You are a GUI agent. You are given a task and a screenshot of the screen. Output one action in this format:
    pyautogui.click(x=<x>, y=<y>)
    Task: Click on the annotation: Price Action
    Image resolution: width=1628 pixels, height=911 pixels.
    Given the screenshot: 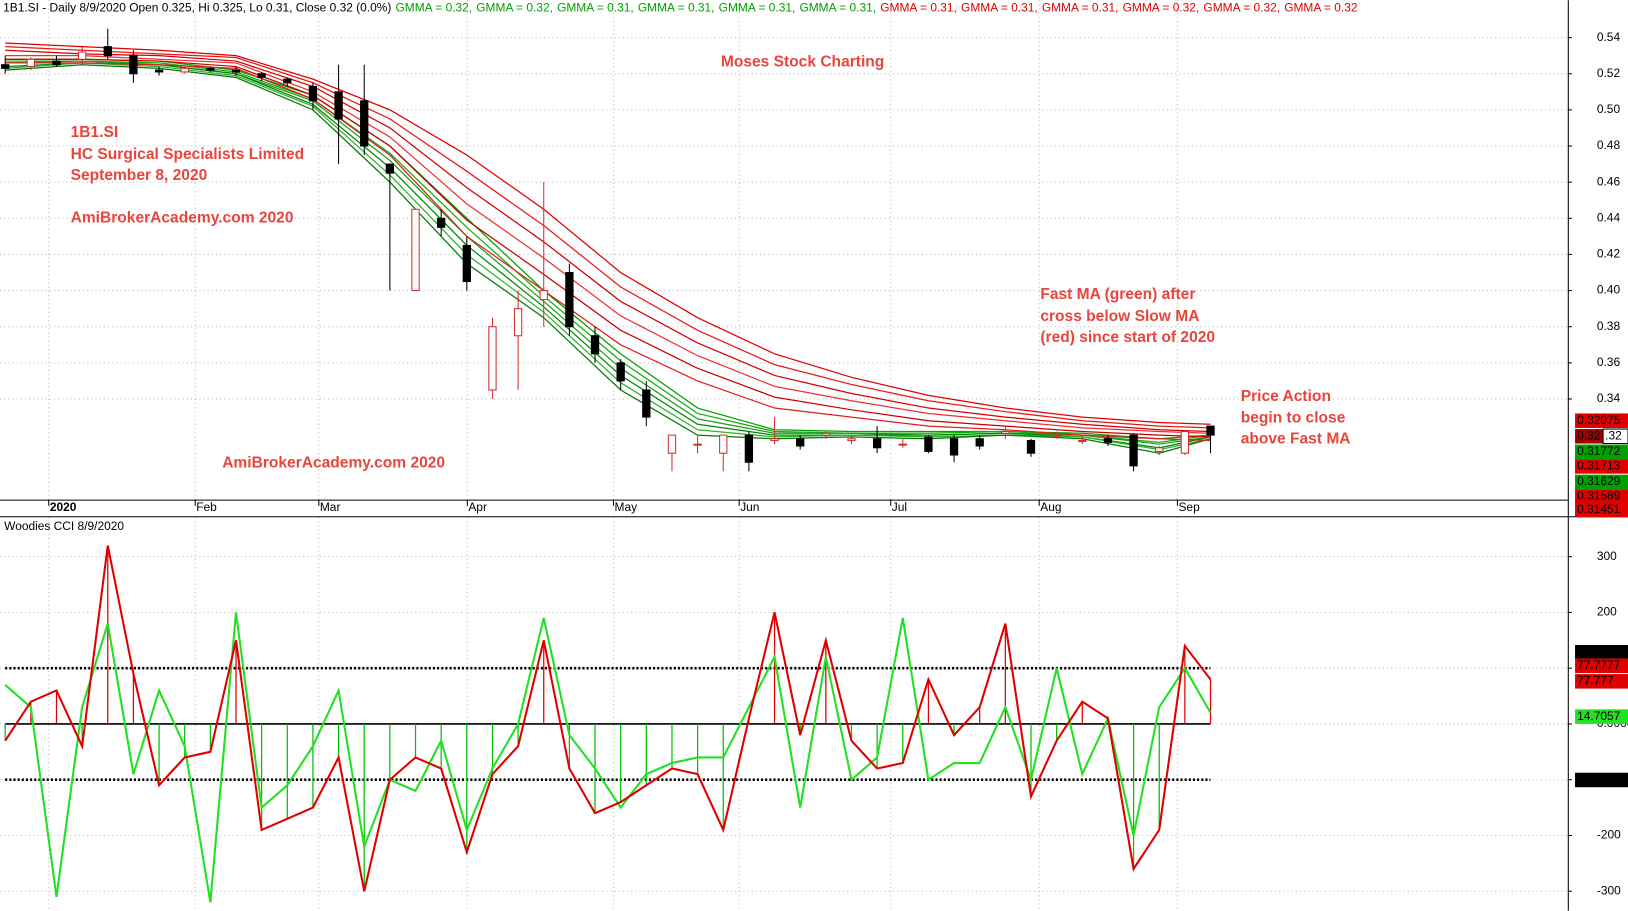 What is the action you would take?
    pyautogui.click(x=1286, y=396)
    